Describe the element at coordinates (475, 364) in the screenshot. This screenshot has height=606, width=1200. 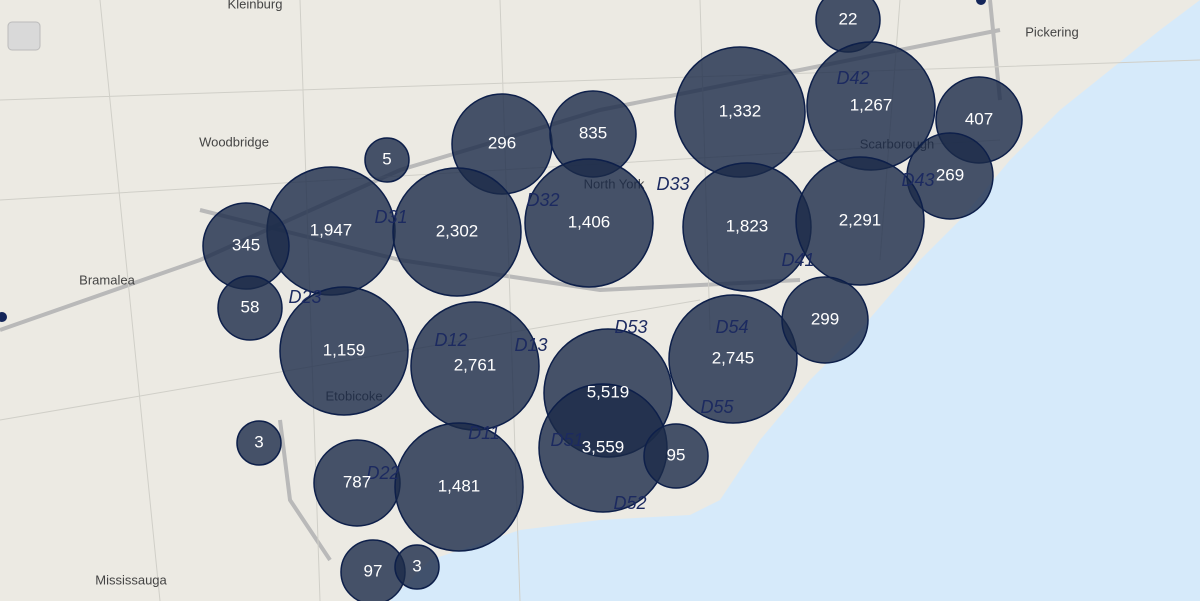
I see `bubble-label: 2,761` at that location.